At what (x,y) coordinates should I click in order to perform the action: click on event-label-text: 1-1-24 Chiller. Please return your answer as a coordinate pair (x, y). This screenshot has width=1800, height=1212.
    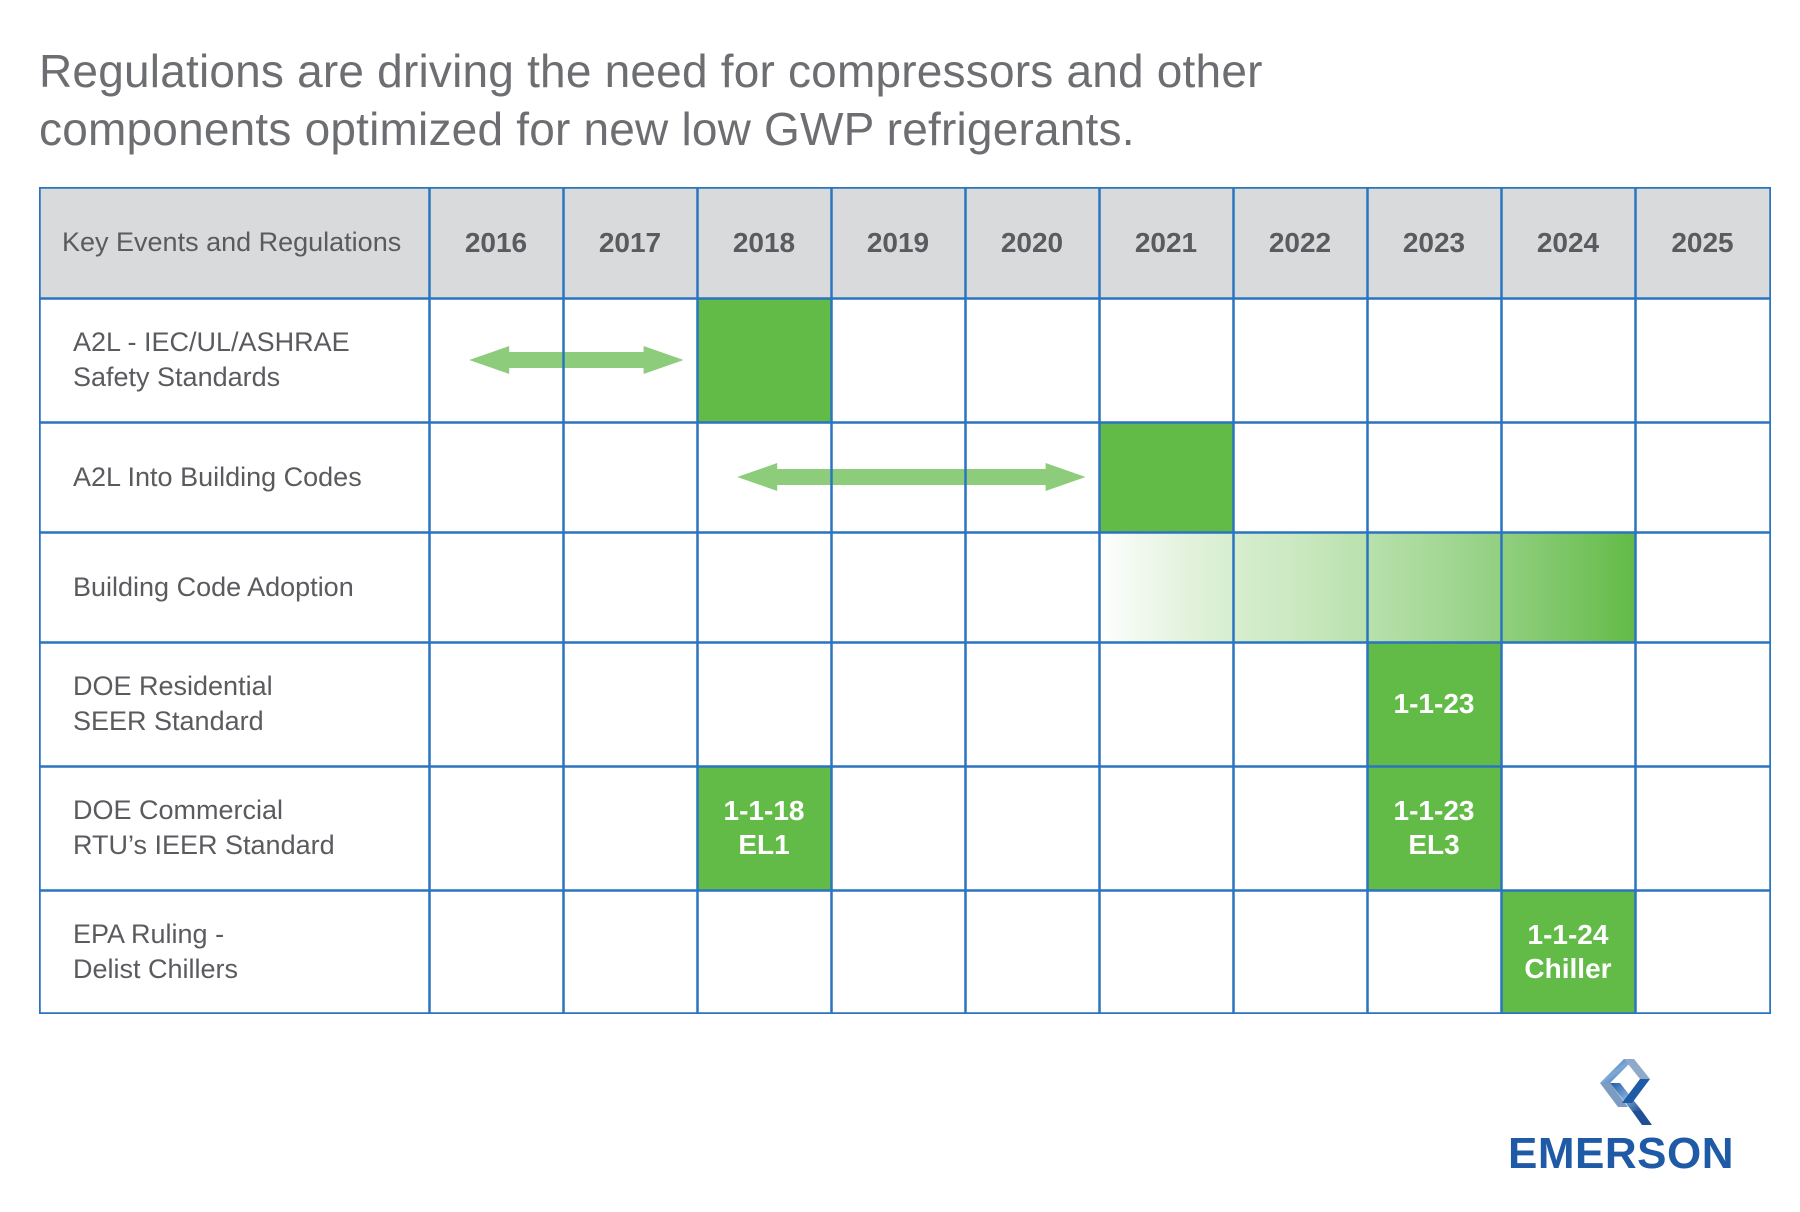
    Looking at the image, I should click on (1567, 952).